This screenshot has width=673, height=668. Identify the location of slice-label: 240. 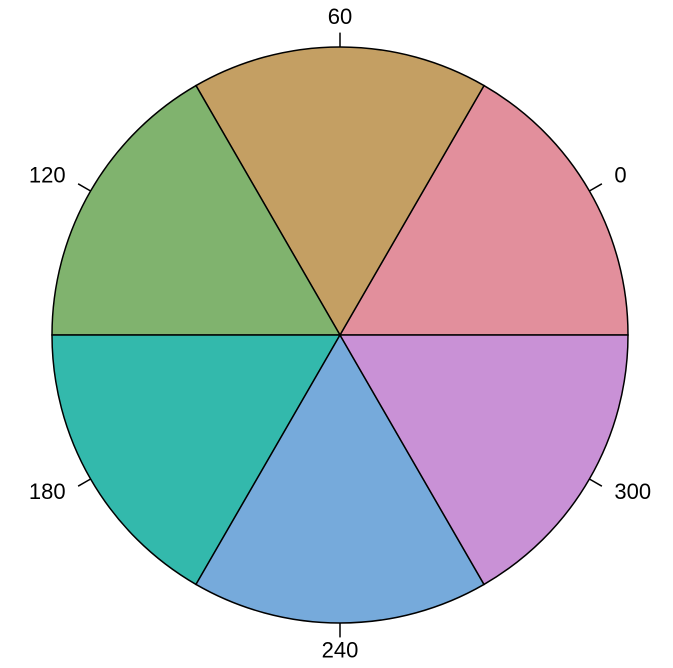
(340, 650).